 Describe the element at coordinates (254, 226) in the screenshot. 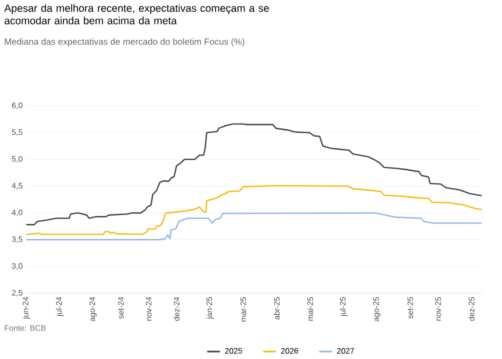

I see `line-series` at that location.